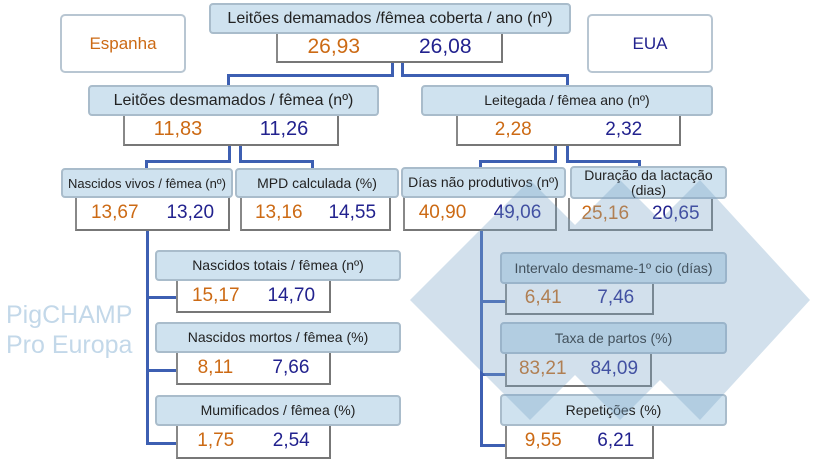 The height and width of the screenshot is (462, 820). I want to click on value-spain: 25,16, so click(605, 214).